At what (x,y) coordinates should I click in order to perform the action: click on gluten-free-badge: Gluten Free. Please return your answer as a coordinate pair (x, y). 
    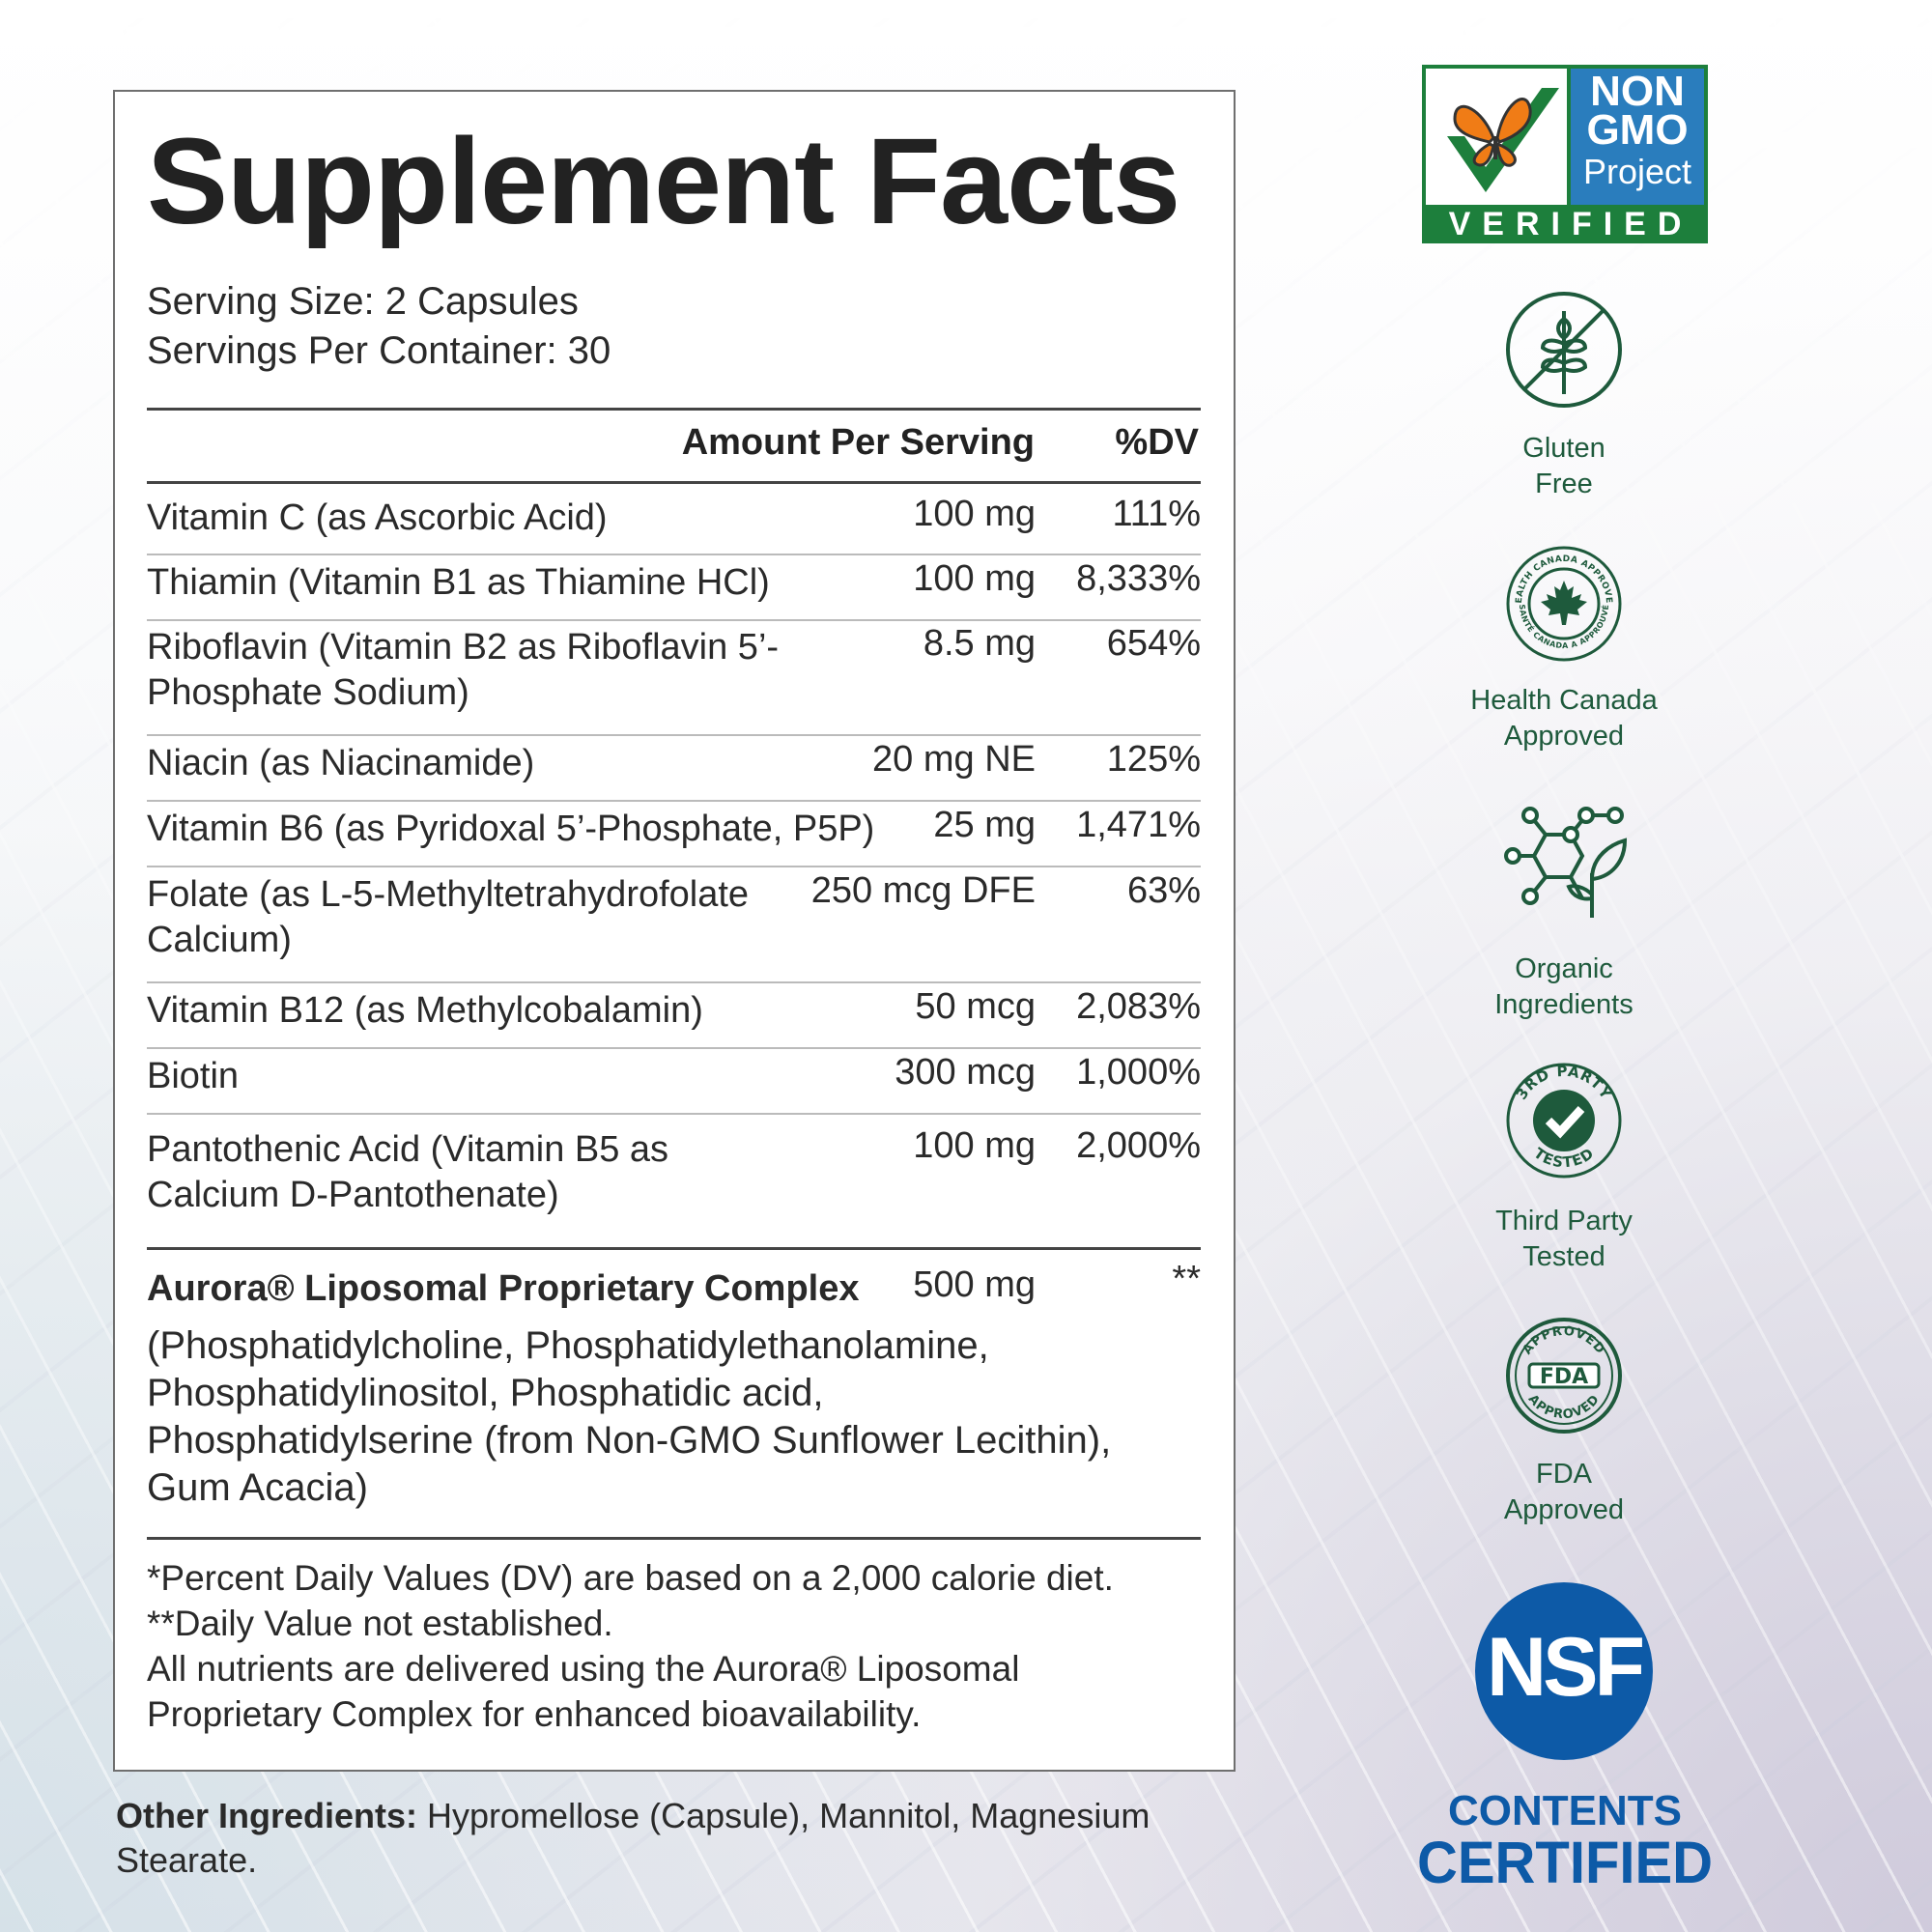
    Looking at the image, I should click on (1564, 396).